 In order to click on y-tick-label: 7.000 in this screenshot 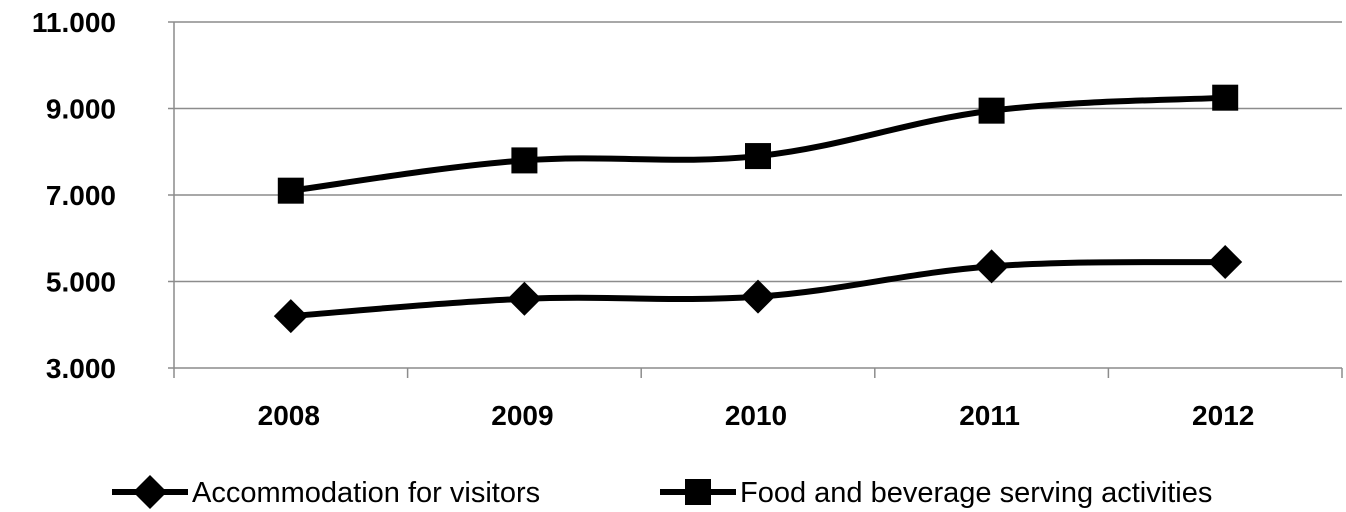, I will do `click(81, 195)`.